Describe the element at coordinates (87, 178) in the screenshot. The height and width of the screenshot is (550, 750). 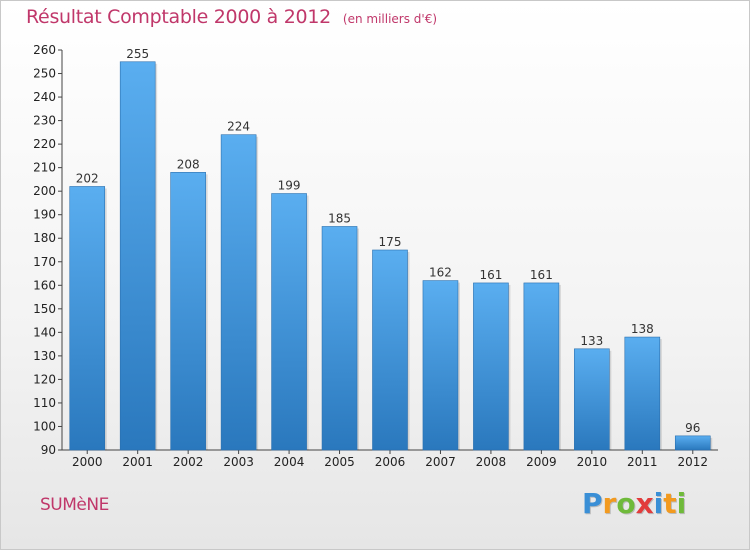
I see `bar-value-label: 202` at that location.